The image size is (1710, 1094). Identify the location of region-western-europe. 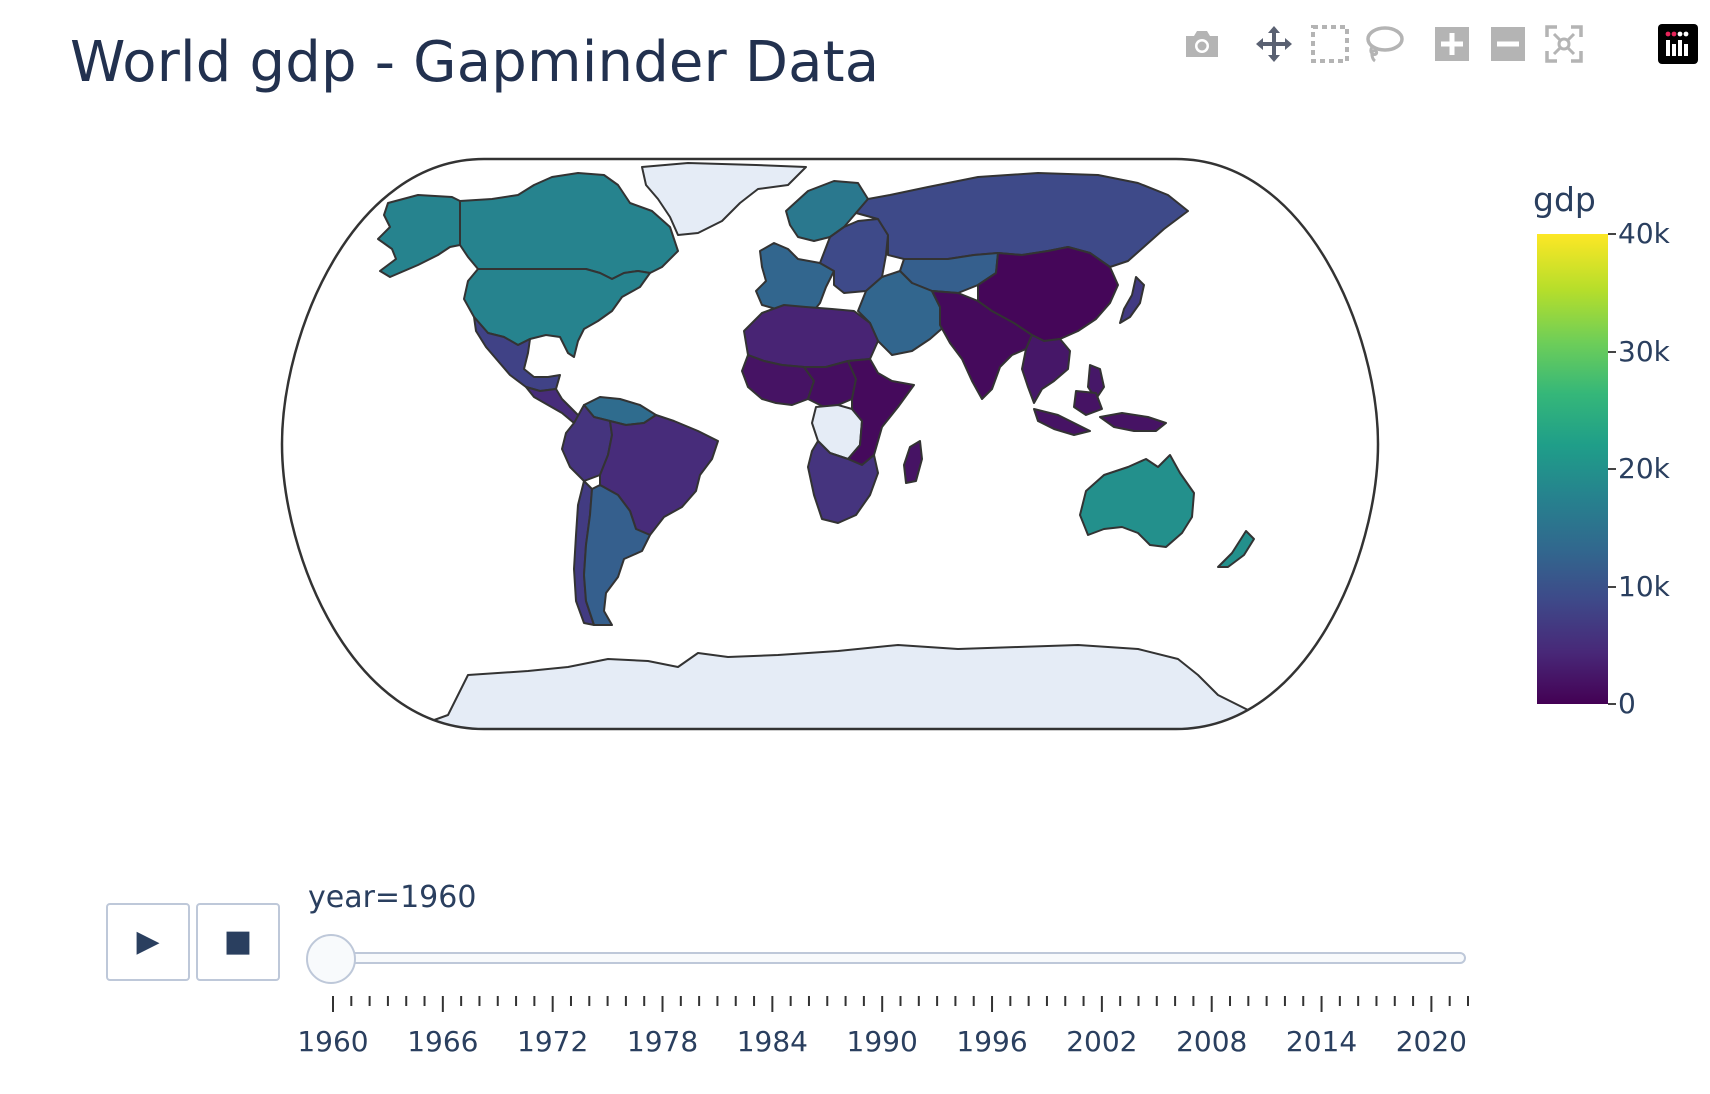
(795, 278).